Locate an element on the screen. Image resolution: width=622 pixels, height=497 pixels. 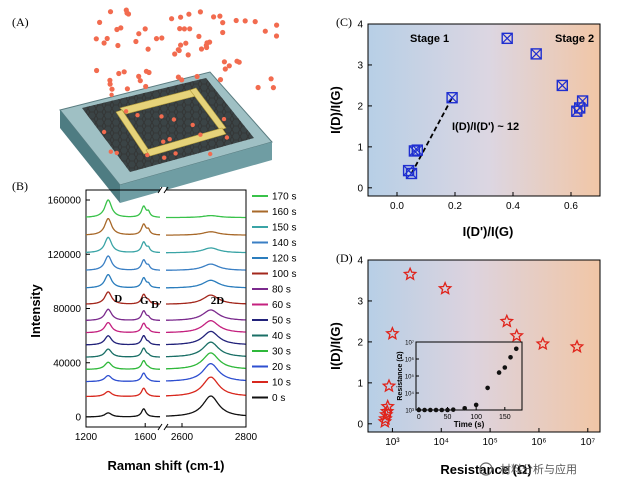
stage-1-label: Stage 1 is located at coordinates (429, 39).